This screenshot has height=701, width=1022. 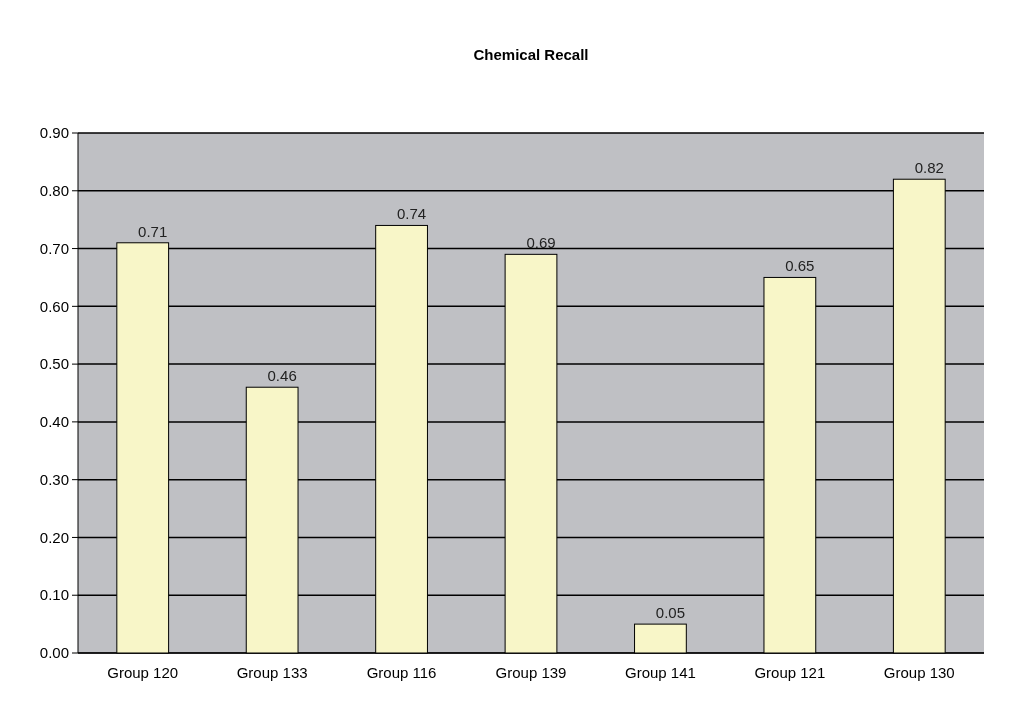 What do you see at coordinates (54, 248) in the screenshot?
I see `y-tick-label: 0.70` at bounding box center [54, 248].